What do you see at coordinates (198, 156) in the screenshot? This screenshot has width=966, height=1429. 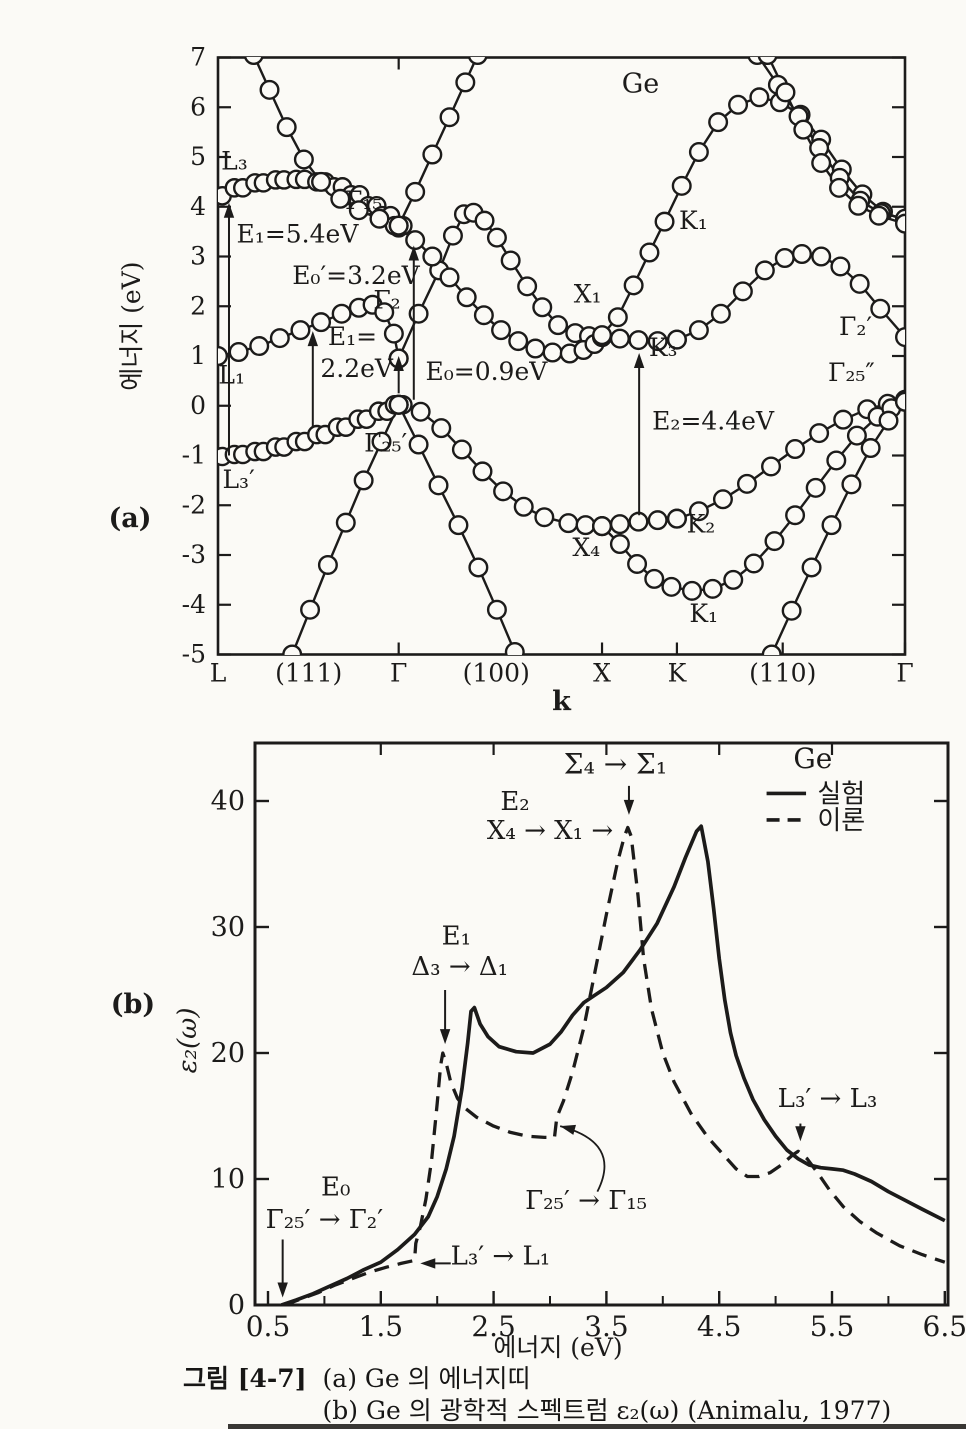 I see `y-tick-label: 5` at bounding box center [198, 156].